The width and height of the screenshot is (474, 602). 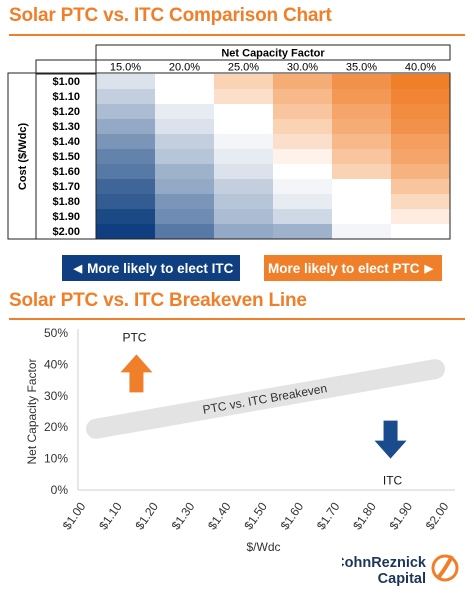 I want to click on heatmap-row-label: $1.70, so click(x=66, y=187).